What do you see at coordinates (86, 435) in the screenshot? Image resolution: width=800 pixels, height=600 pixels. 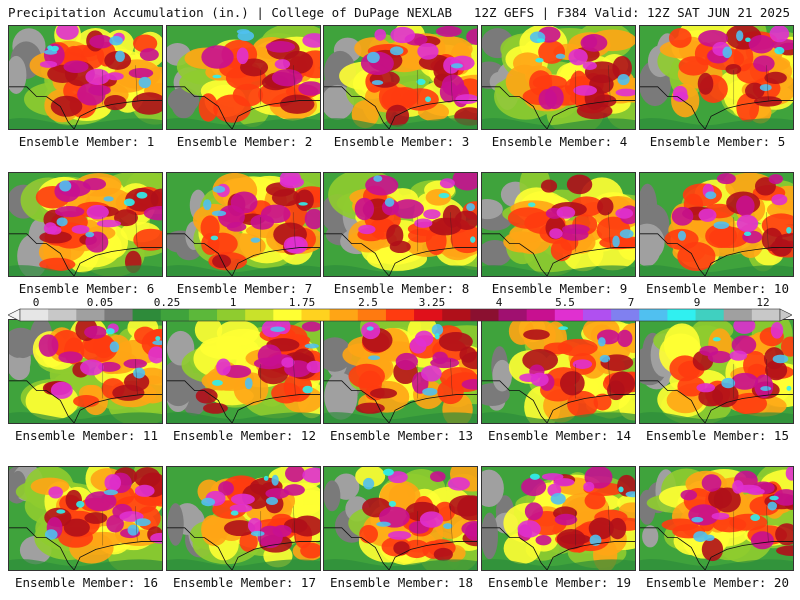 I see `member-caption: Ensemble Member: 11` at bounding box center [86, 435].